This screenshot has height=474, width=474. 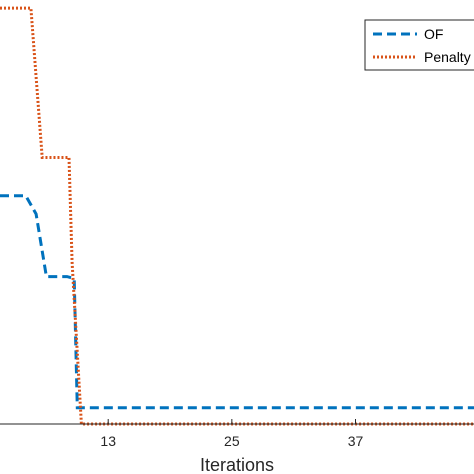 I want to click on legend-box, so click(x=419, y=45).